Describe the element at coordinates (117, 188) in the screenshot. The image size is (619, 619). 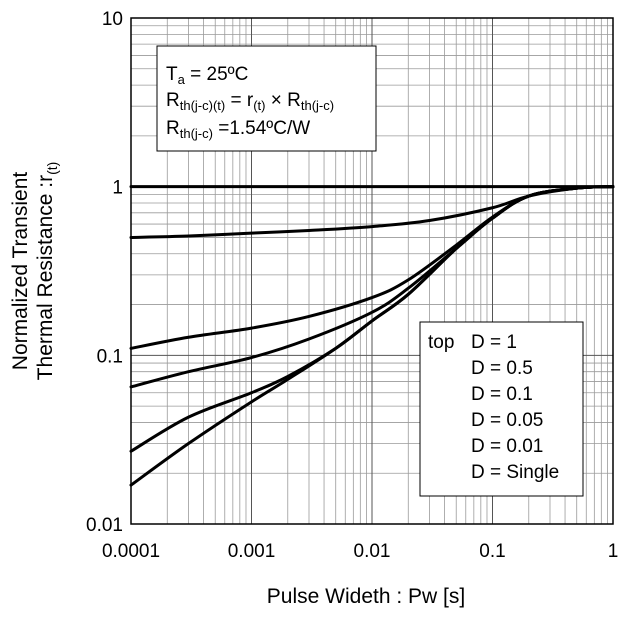
I see `y-tick-label: 1` at that location.